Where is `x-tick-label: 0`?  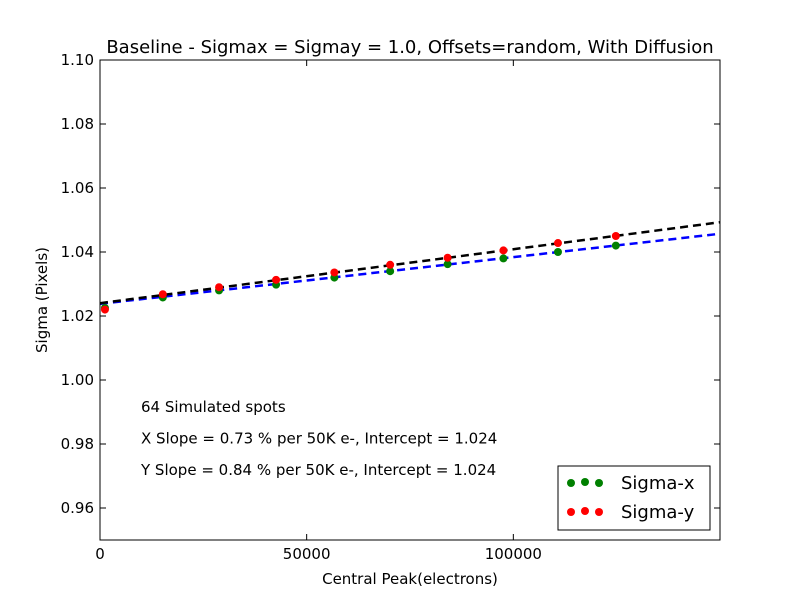
x-tick-label: 0 is located at coordinates (100, 554).